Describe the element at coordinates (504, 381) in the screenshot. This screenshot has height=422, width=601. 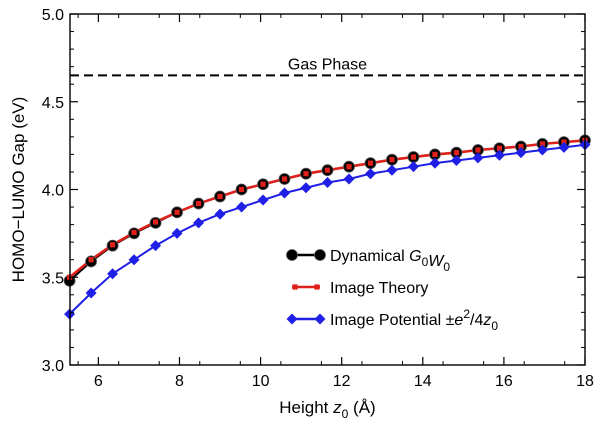
I see `x-tick-label: 16` at that location.